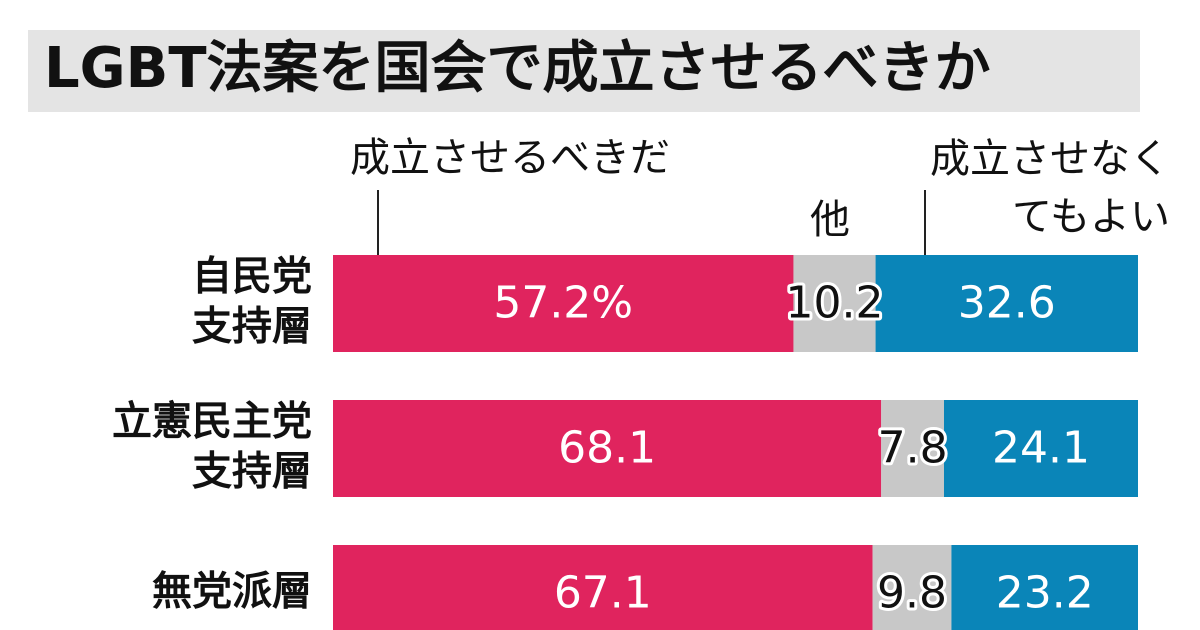 Image resolution: width=1200 pixels, height=630 pixels. What do you see at coordinates (232, 592) in the screenshot?
I see `category-label: 無党派層` at bounding box center [232, 592].